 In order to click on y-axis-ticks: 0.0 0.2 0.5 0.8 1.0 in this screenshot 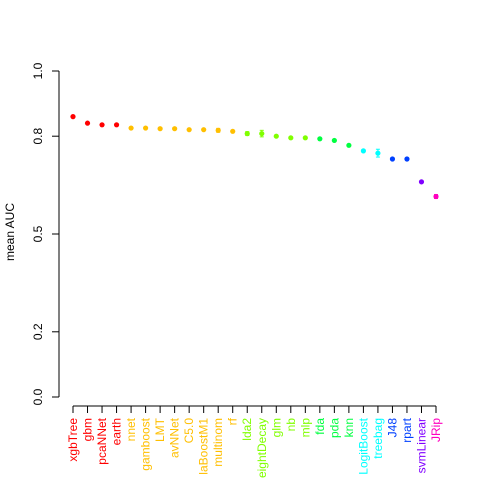, I will do `click(45, 233)`.